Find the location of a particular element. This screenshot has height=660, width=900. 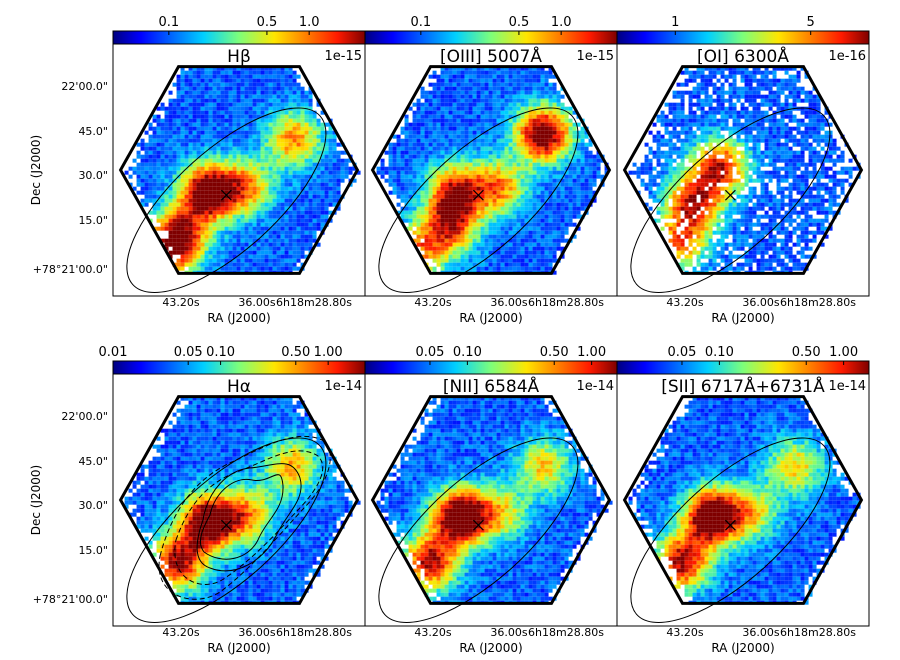

x-axis-label: RA (J2000) is located at coordinates (490, 318).